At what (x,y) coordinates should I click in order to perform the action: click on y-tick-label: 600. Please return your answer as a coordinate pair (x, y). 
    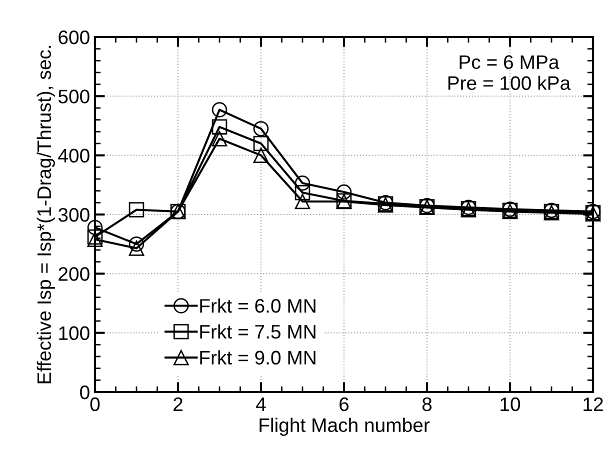
    Looking at the image, I should click on (74, 37).